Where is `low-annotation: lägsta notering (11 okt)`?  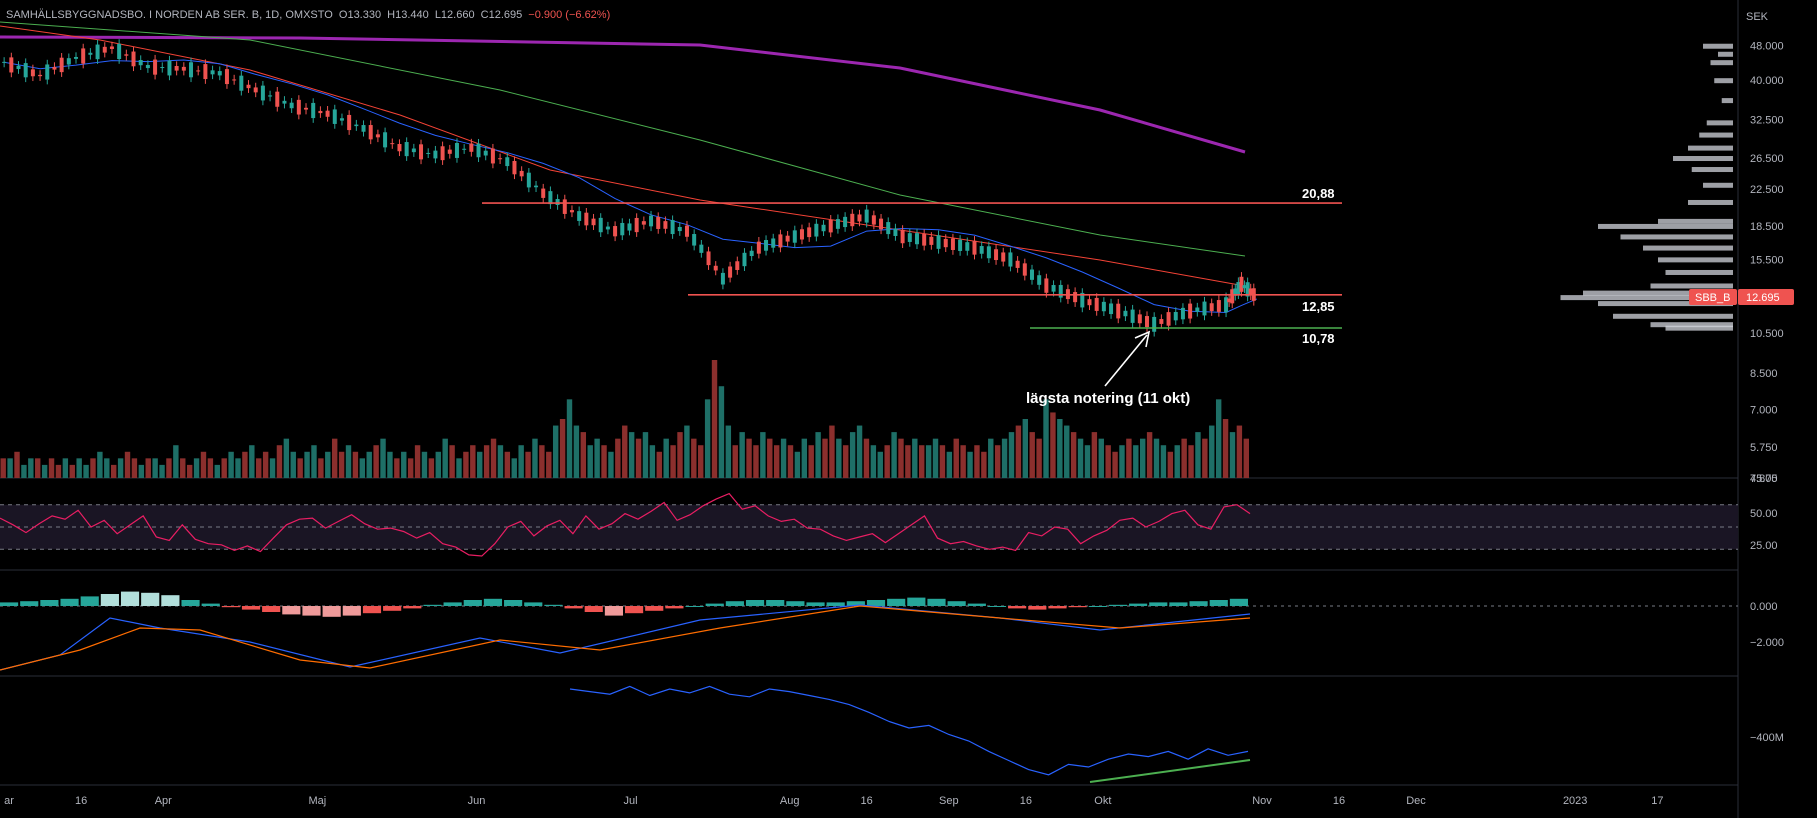 low-annotation: lägsta notering (11 okt) is located at coordinates (1108, 368).